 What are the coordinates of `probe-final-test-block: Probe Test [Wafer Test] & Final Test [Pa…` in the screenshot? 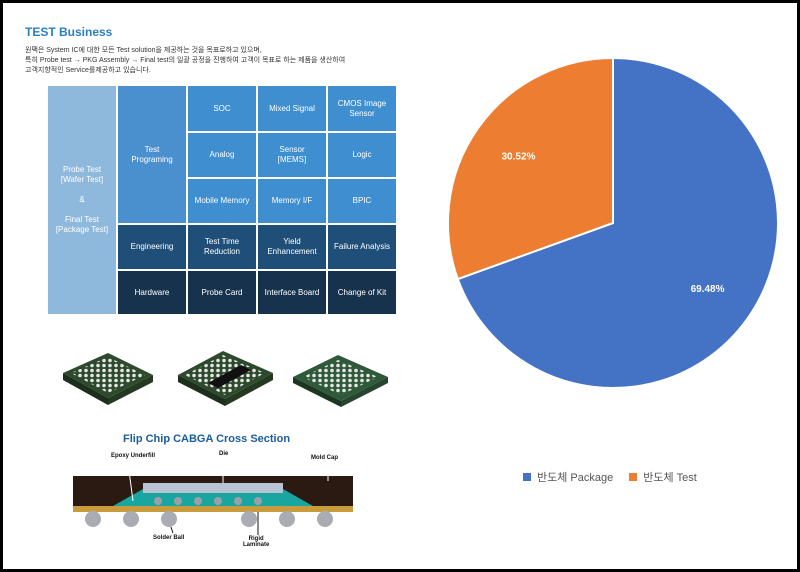 It's located at (82, 200).